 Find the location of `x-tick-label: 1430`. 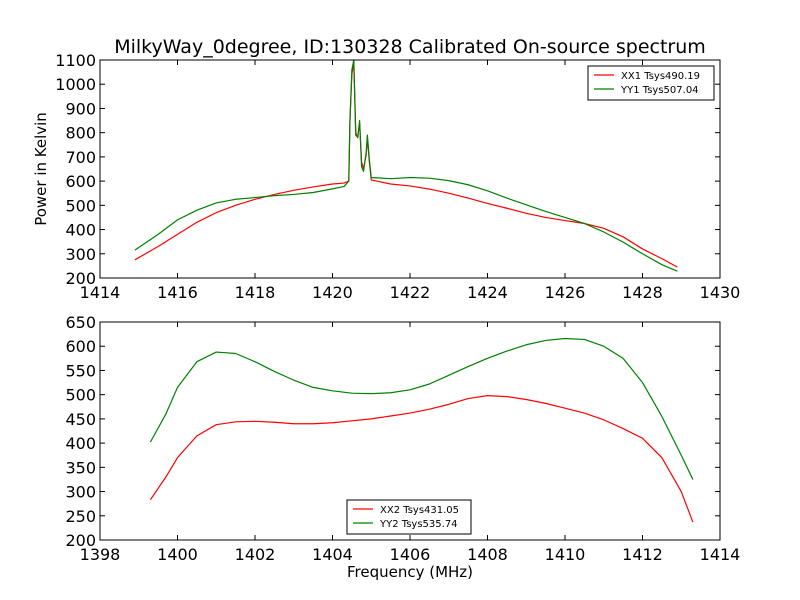

x-tick-label: 1430 is located at coordinates (720, 292).